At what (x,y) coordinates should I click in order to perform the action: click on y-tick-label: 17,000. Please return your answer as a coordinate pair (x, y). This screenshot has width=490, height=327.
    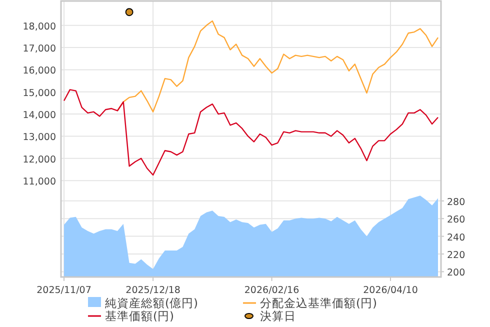
    Looking at the image, I should click on (39, 49).